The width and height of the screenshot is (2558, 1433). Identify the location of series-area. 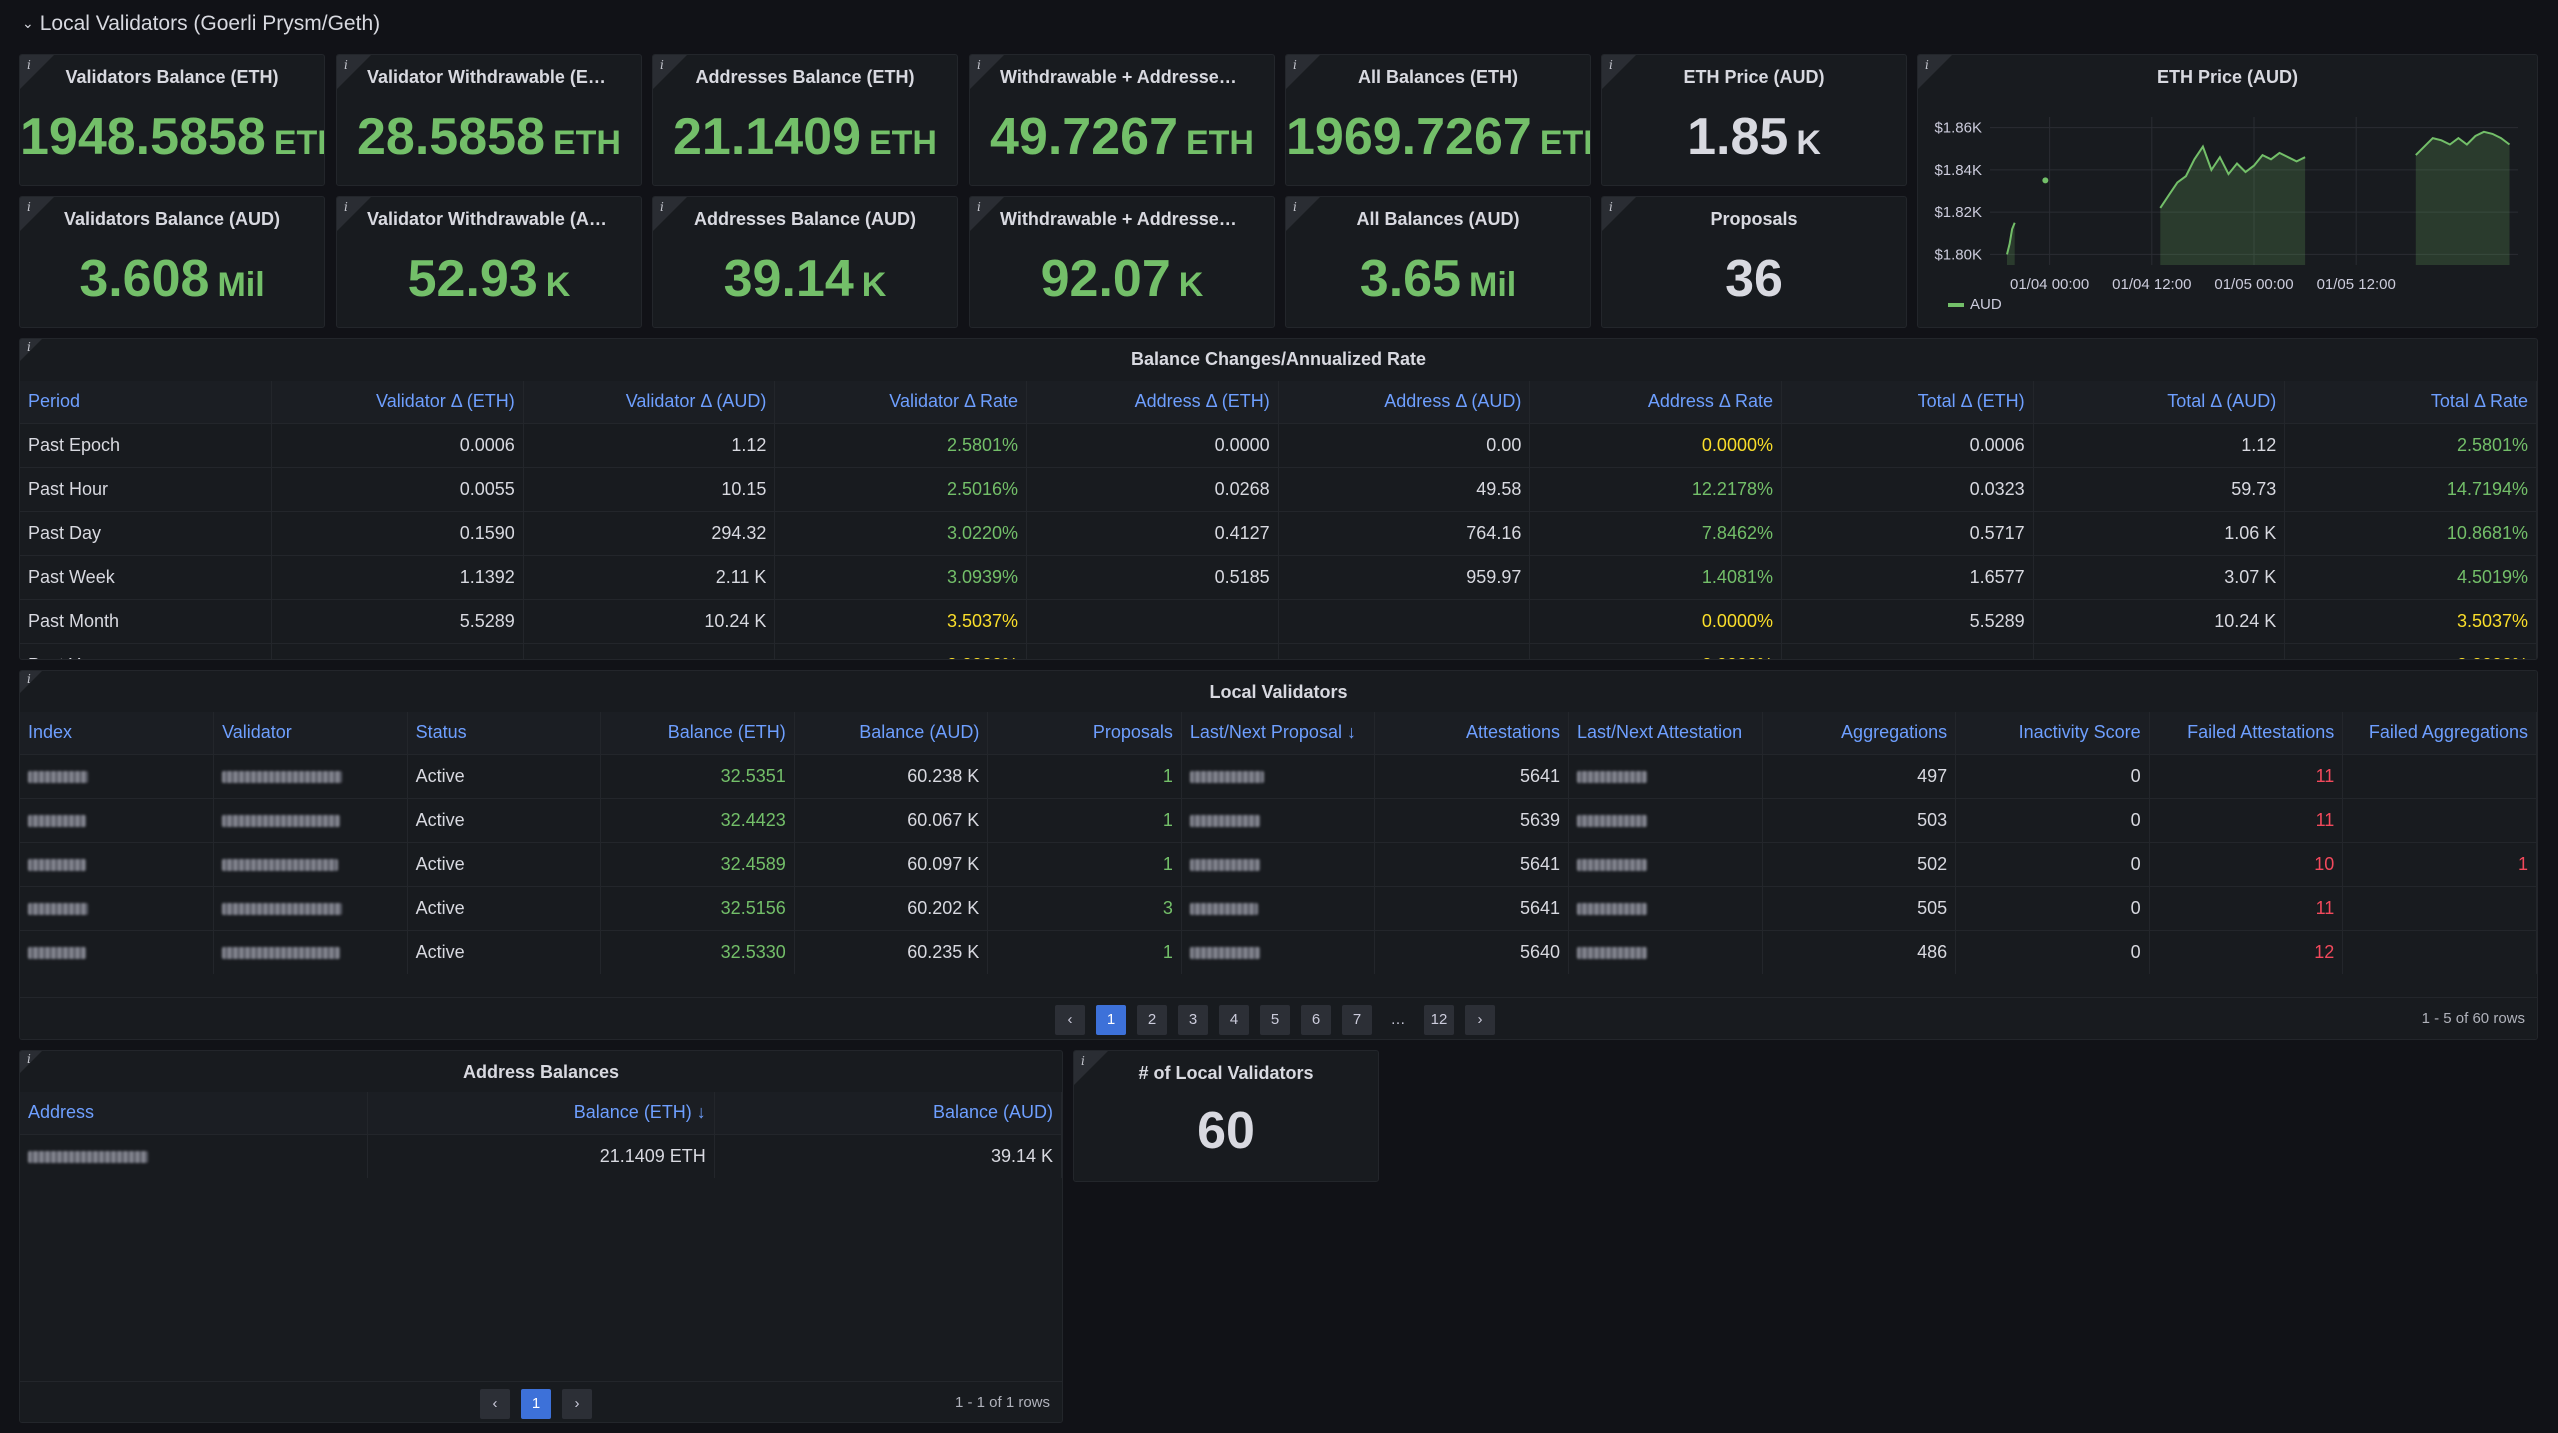
(2233, 205).